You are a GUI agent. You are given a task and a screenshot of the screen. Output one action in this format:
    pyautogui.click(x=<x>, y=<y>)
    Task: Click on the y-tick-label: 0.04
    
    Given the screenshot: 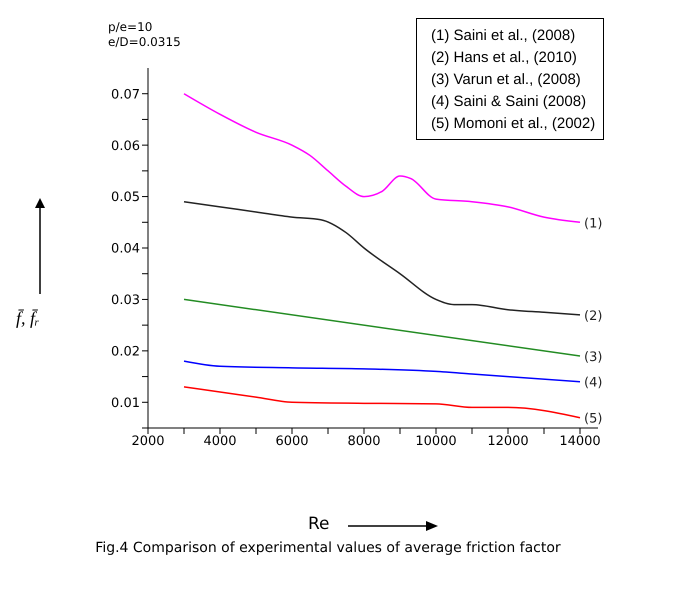 What is the action you would take?
    pyautogui.click(x=125, y=249)
    